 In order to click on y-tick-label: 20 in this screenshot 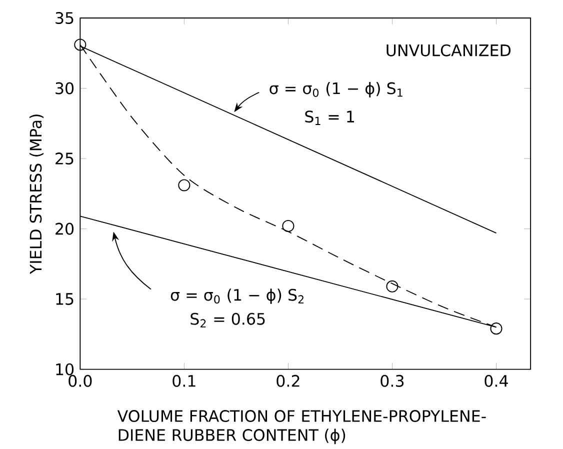, I will do `click(65, 229)`.